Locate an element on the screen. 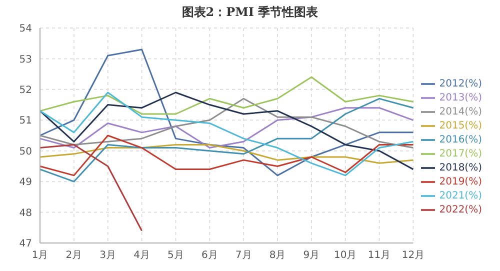 This screenshot has height=271, width=500. x-tick-label: 2月 is located at coordinates (74, 256).